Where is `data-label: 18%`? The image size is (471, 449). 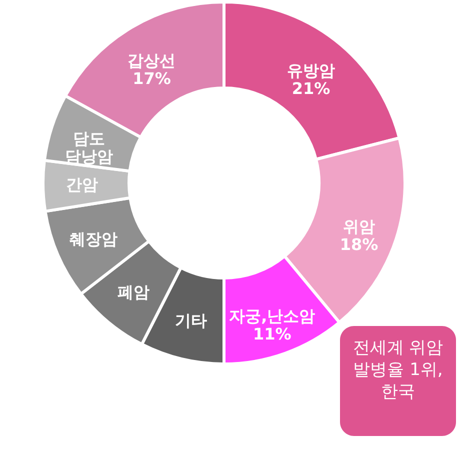
data-label: 18% is located at coordinates (359, 244).